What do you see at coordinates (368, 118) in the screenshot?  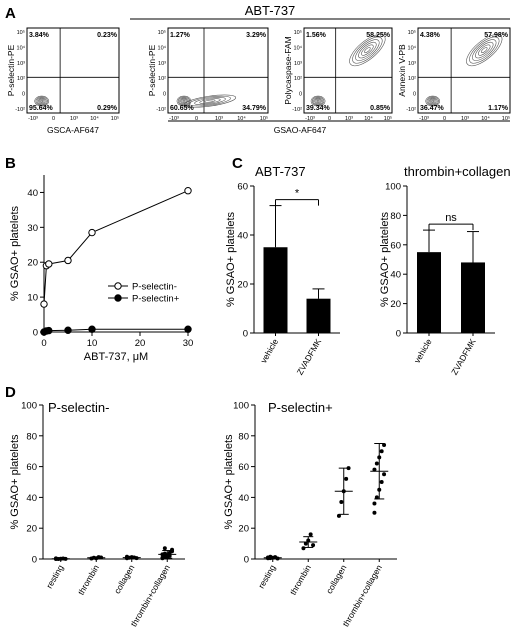 I see `flow-x-tick-label: 10⁴` at bounding box center [368, 118].